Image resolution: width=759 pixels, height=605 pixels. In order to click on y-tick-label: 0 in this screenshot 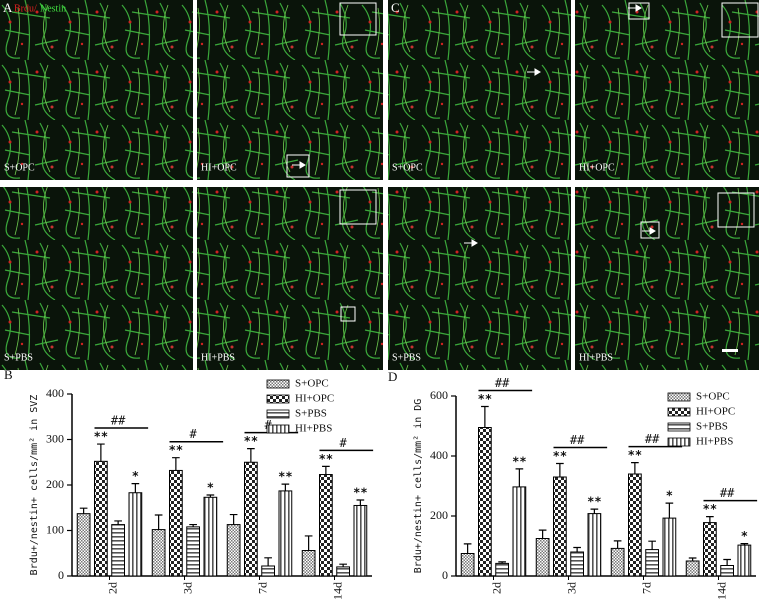, I will do `click(445, 575)`.